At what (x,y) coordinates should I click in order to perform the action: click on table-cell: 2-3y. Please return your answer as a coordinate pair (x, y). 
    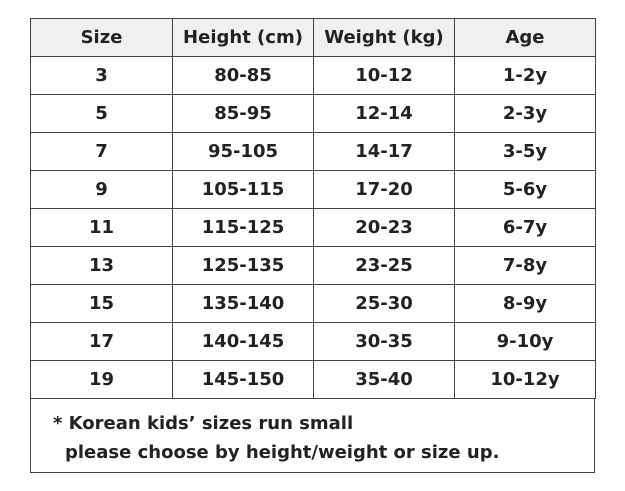
    Looking at the image, I should click on (525, 113).